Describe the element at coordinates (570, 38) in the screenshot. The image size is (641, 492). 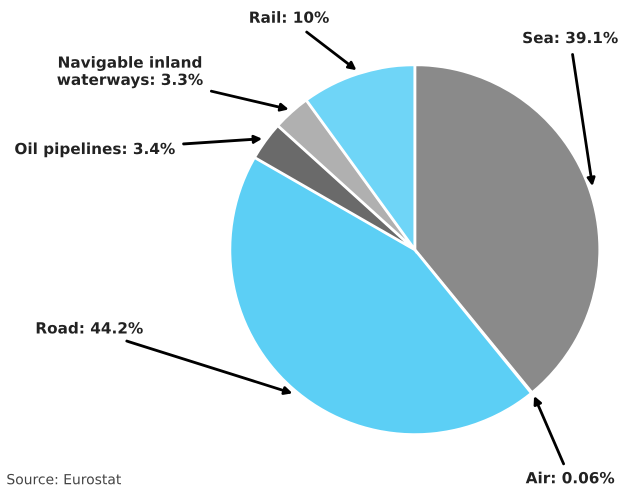
I see `slice-label: Sea: 39.1%` at that location.